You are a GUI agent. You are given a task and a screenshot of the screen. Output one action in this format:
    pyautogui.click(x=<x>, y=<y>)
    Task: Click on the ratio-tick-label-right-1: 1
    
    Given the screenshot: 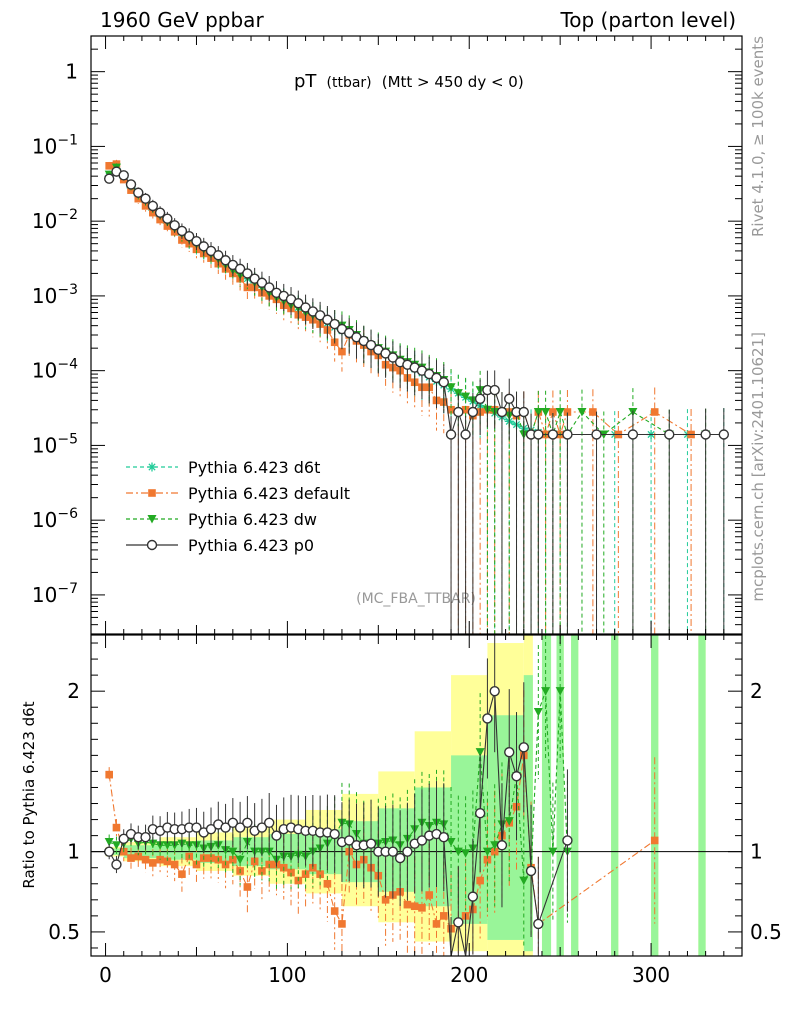 What is the action you would take?
    pyautogui.click(x=756, y=852)
    